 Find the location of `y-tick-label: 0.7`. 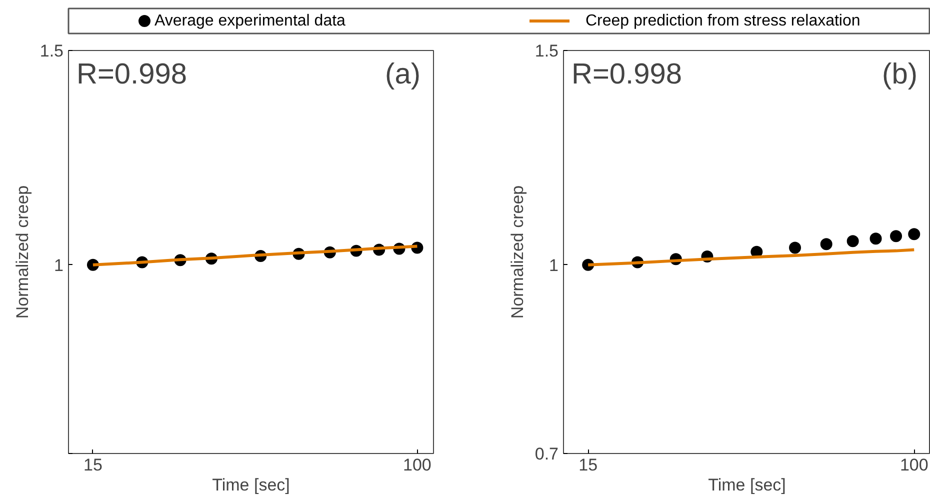

y-tick-label: 0.7 is located at coordinates (546, 454).